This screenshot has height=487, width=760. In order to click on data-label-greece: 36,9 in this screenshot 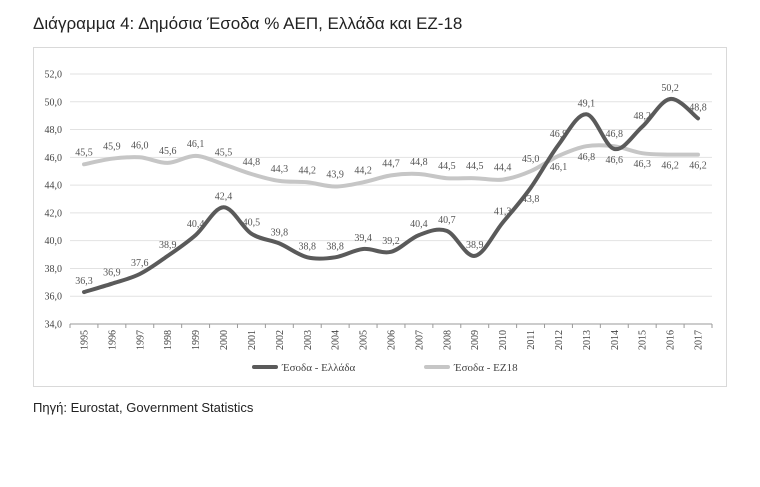, I will do `click(112, 273)`.